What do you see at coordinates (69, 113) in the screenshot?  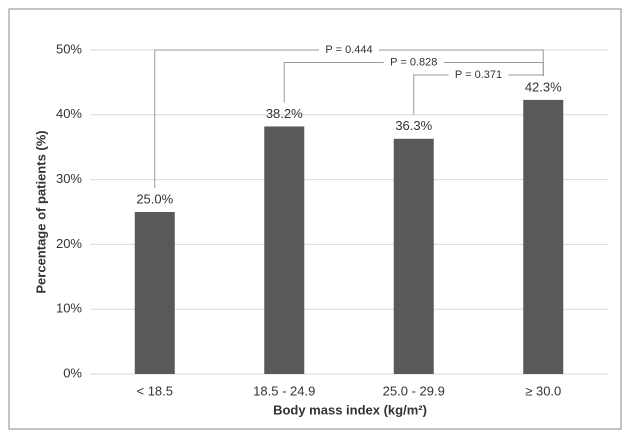 I see `y-tick-label: 40%` at bounding box center [69, 113].